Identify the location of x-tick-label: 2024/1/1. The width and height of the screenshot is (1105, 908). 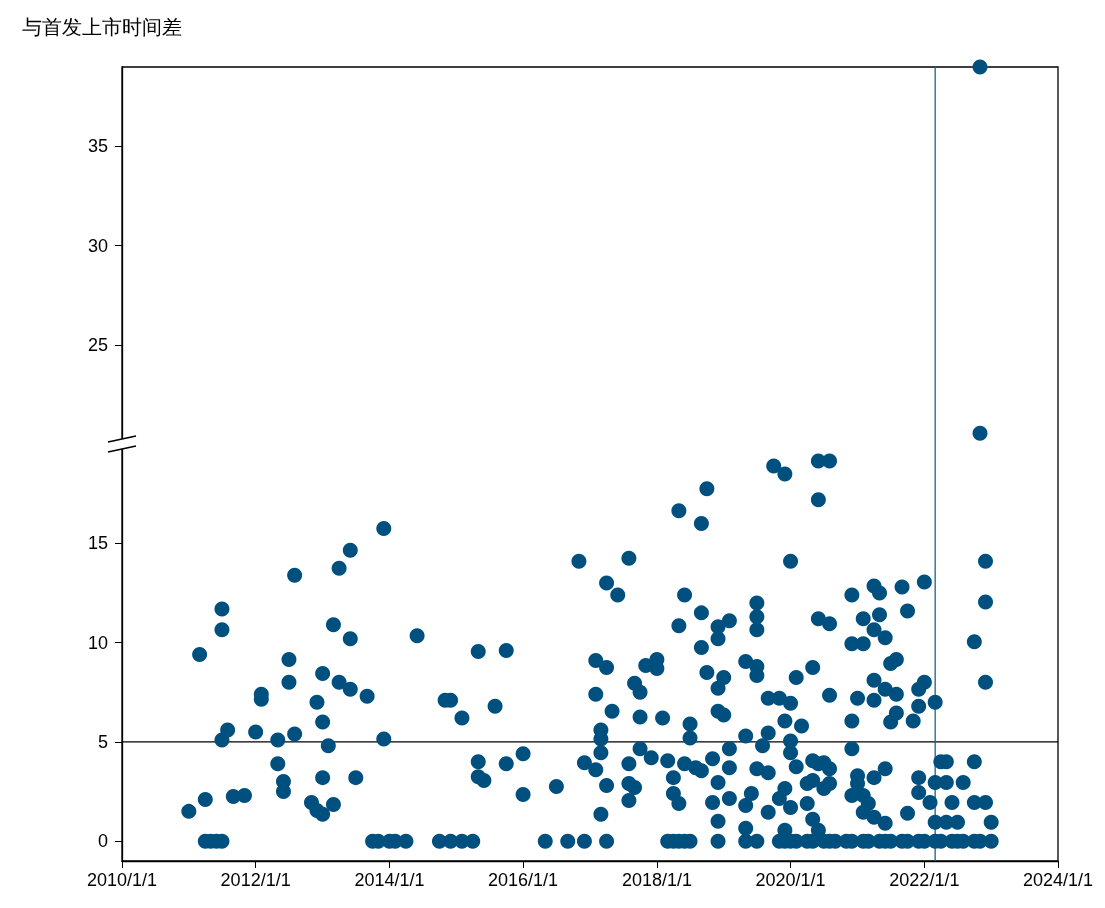
(1058, 880).